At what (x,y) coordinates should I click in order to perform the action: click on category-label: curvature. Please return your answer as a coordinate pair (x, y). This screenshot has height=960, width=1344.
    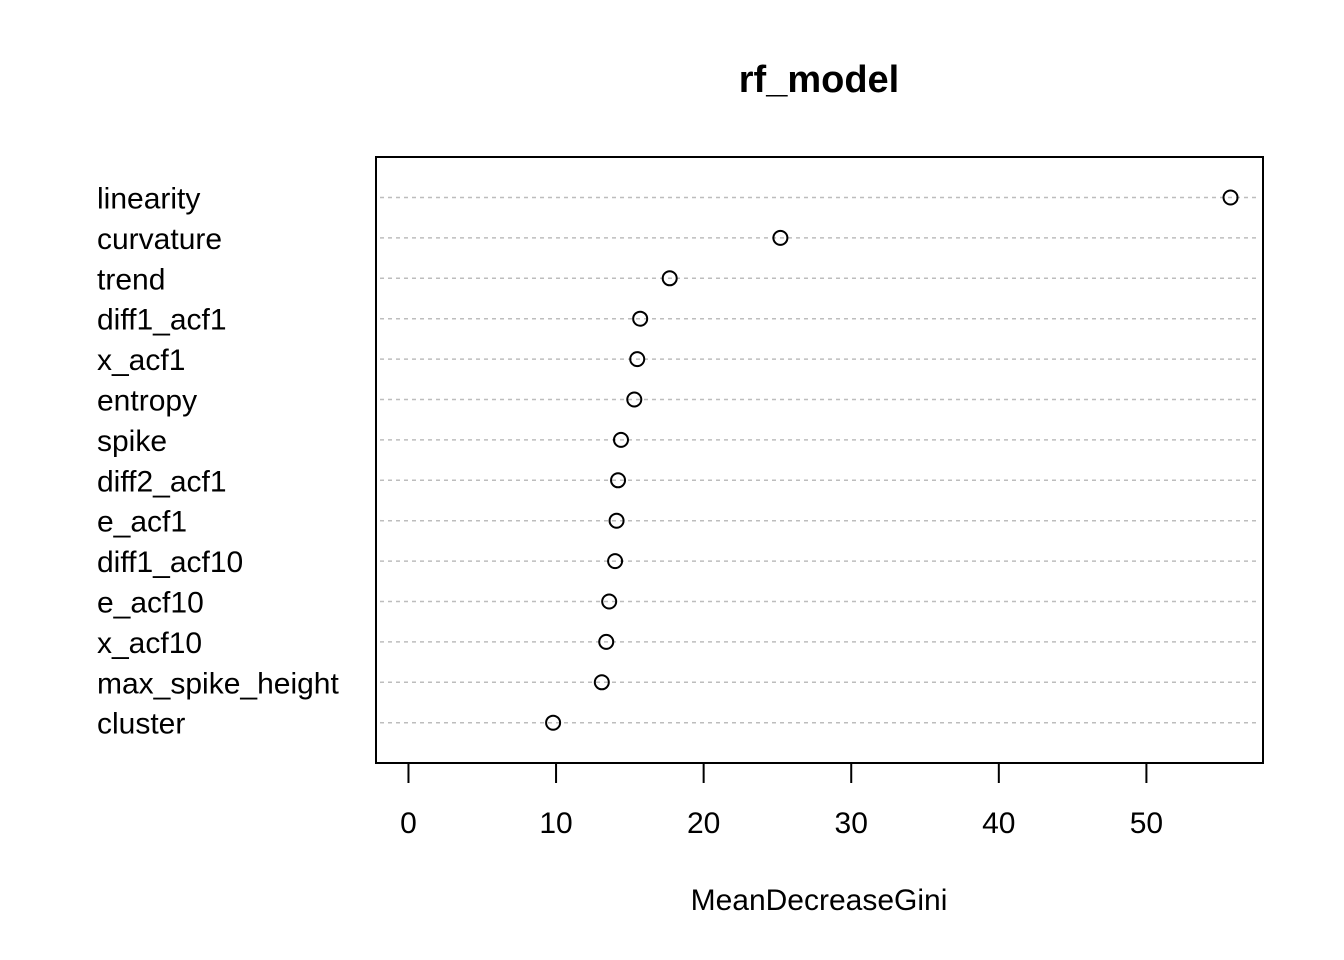
    Looking at the image, I should click on (159, 239).